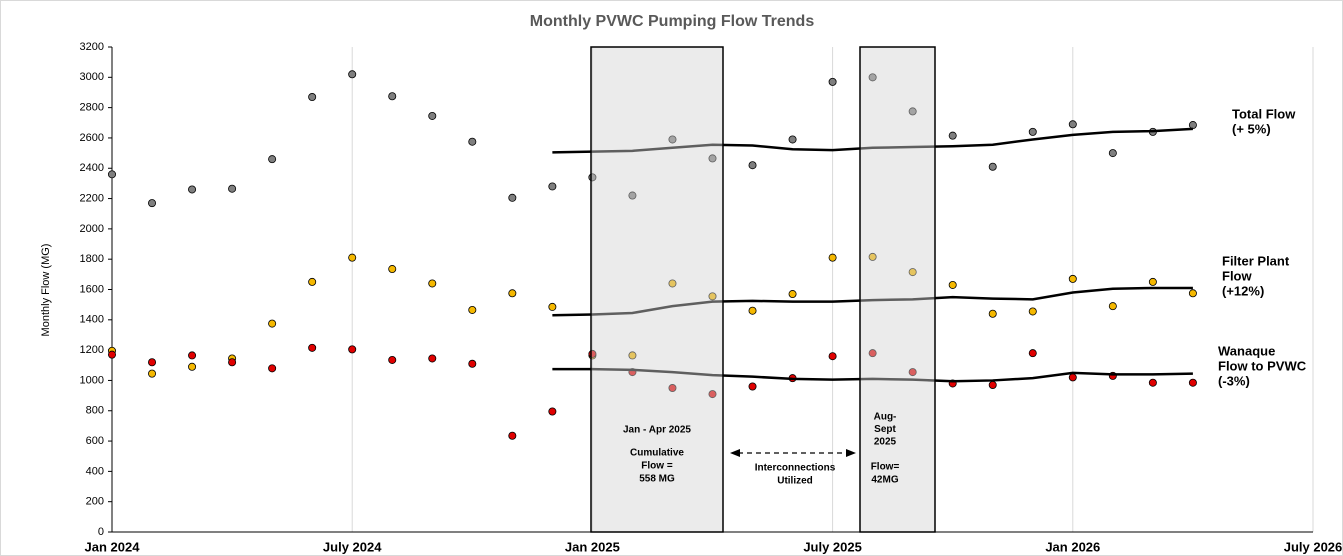  Describe the element at coordinates (92, 138) in the screenshot. I see `y-tick-label: 2600` at that location.